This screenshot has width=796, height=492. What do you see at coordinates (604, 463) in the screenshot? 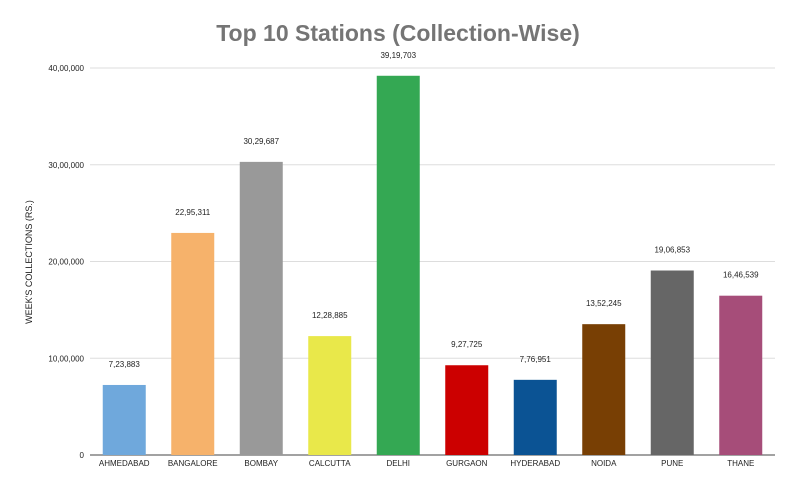
I see `x-tick-label: NOIDA` at bounding box center [604, 463].